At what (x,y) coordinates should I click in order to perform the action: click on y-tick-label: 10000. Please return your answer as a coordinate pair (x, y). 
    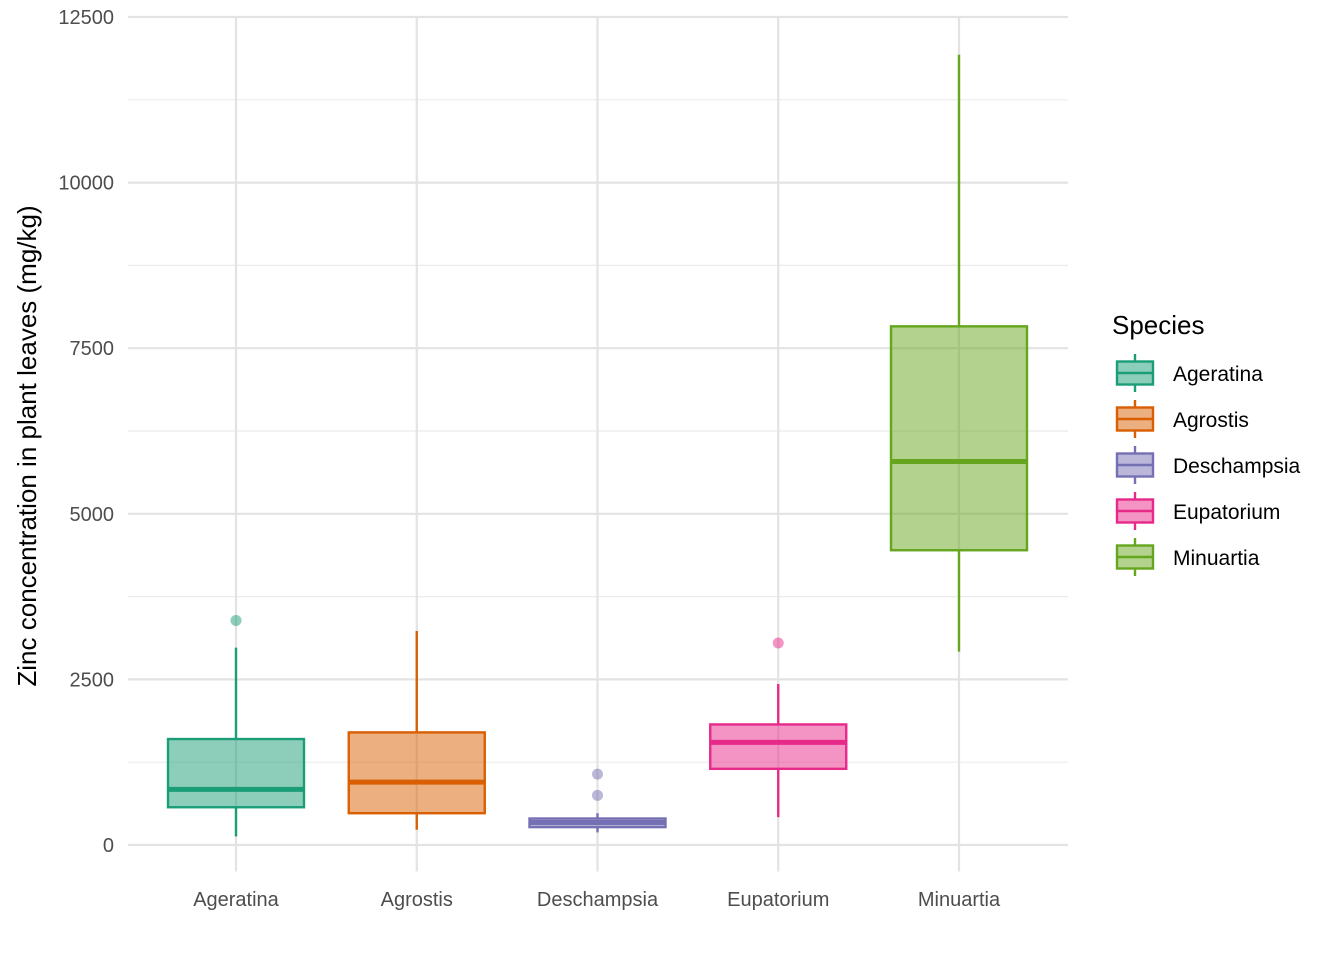
    Looking at the image, I should click on (86, 184).